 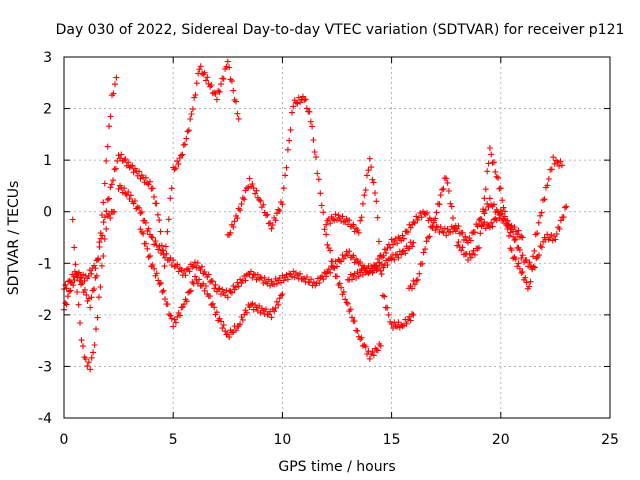 What do you see at coordinates (47, 110) in the screenshot?
I see `y-tick-label: 2` at bounding box center [47, 110].